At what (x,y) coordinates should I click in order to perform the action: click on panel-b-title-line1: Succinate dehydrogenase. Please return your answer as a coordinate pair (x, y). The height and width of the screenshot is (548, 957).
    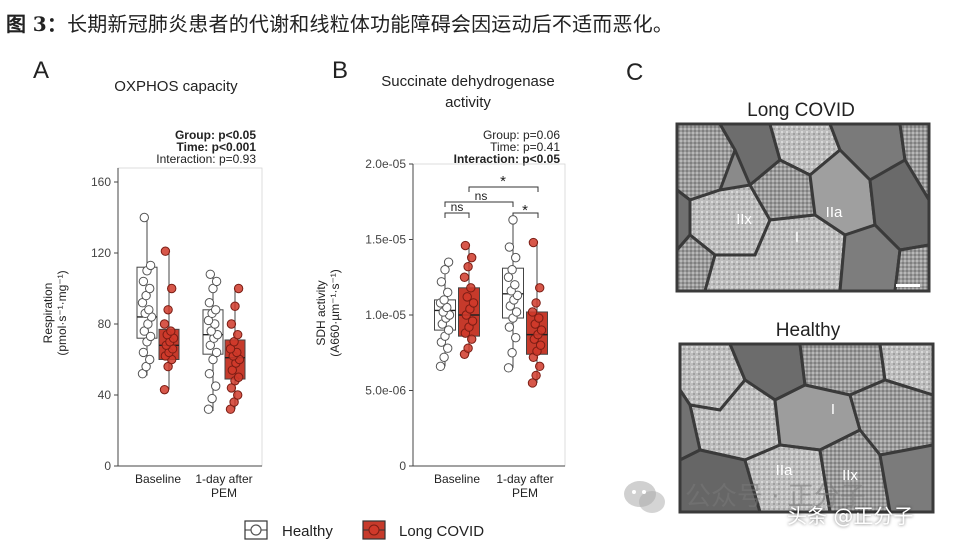
    Looking at the image, I should click on (467, 81).